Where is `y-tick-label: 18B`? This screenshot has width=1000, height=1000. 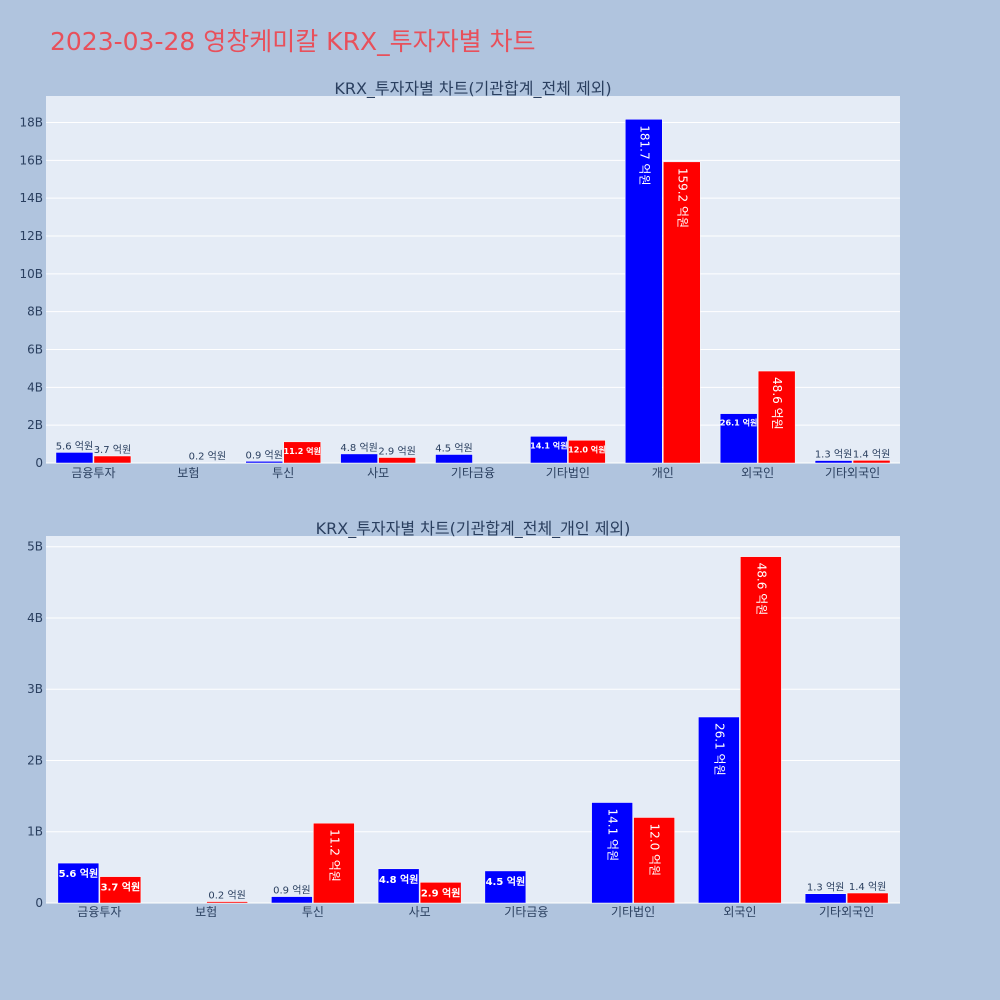 y-tick-label: 18B is located at coordinates (31, 122).